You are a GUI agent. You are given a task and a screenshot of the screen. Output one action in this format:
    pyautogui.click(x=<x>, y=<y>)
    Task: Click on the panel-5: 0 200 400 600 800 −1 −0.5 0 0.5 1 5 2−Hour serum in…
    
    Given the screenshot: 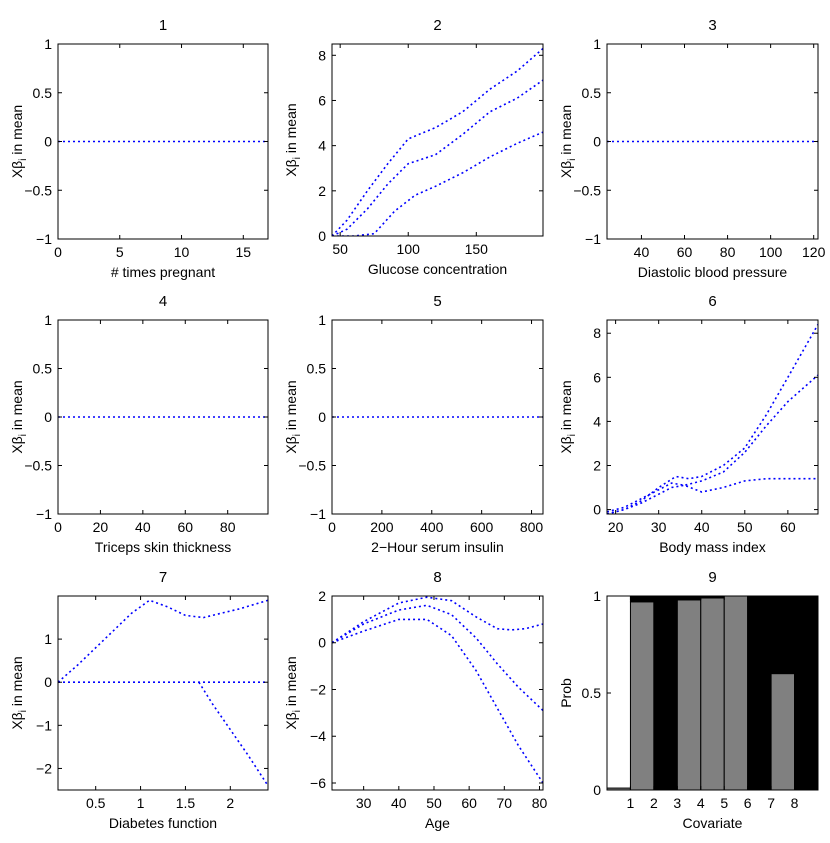 What is the action you would take?
    pyautogui.click(x=413, y=424)
    